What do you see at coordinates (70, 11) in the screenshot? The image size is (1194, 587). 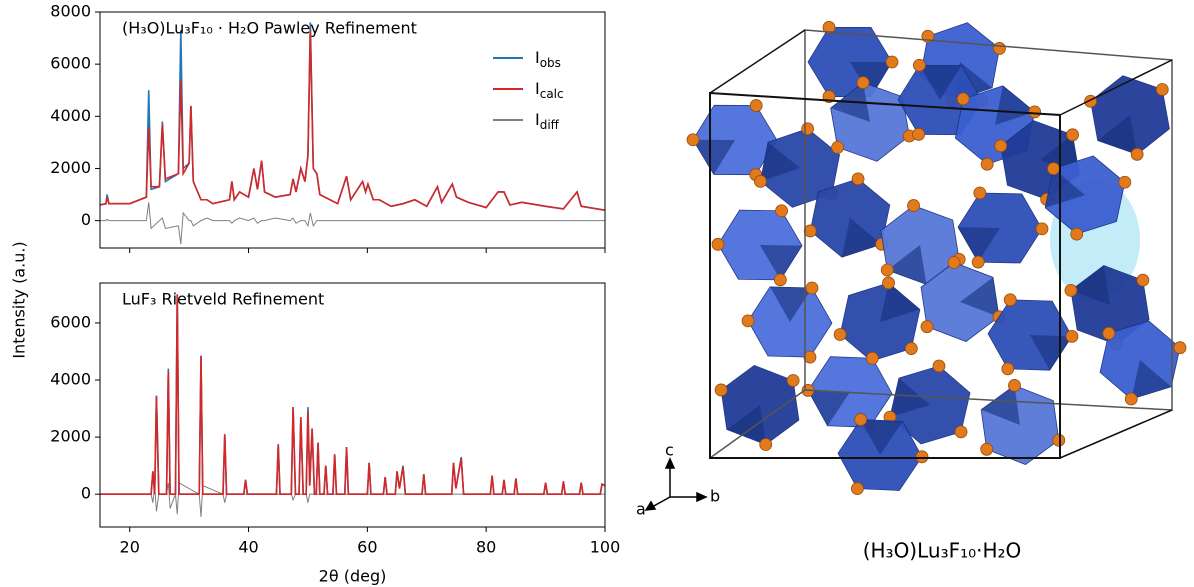 I see `y-tick-label: 8000` at bounding box center [70, 11].